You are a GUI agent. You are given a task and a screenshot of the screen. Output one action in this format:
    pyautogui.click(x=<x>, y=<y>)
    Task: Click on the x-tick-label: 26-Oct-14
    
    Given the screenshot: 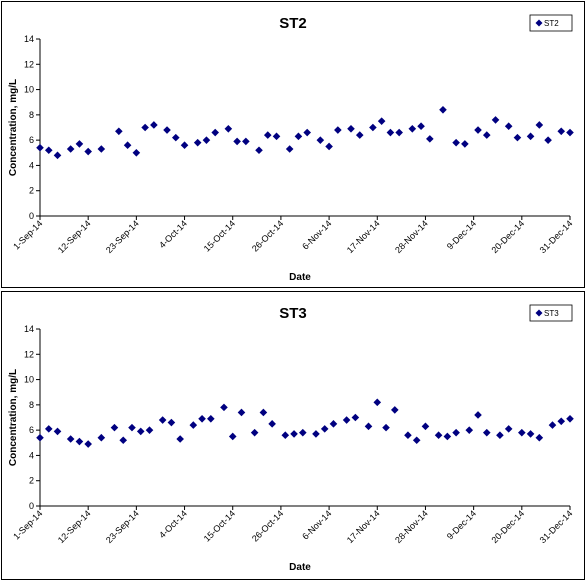 What is the action you would take?
    pyautogui.click(x=267, y=525)
    